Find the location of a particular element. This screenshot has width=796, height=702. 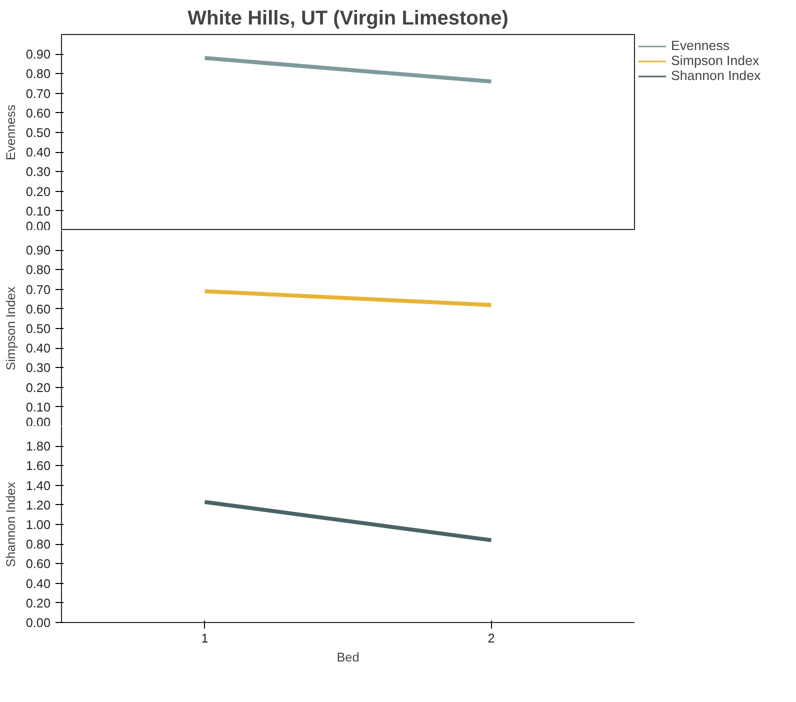

x-tick-label: 1 is located at coordinates (204, 639).